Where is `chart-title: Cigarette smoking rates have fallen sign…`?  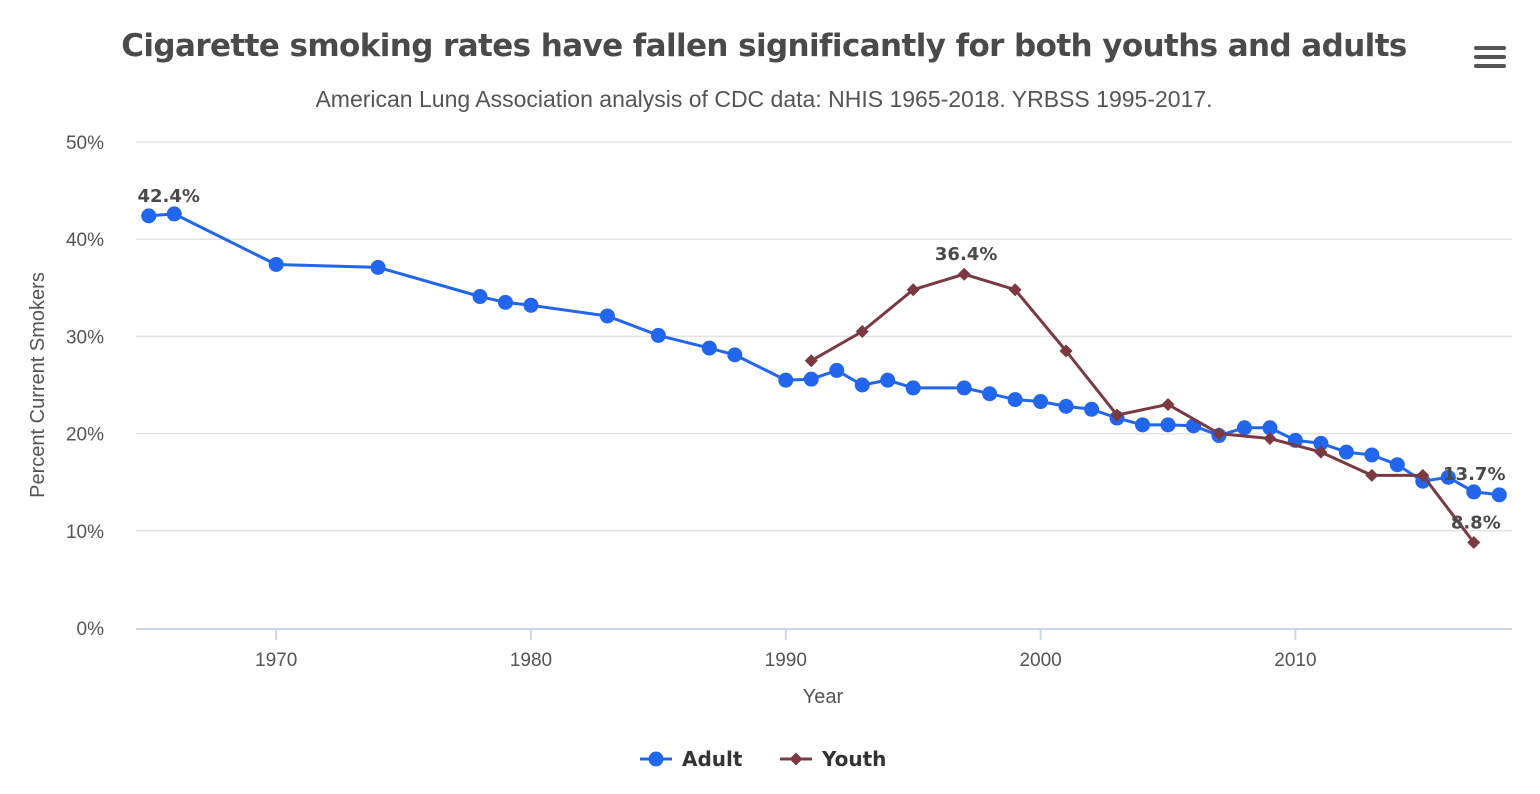
chart-title: Cigarette smoking rates have fallen sign… is located at coordinates (764, 46).